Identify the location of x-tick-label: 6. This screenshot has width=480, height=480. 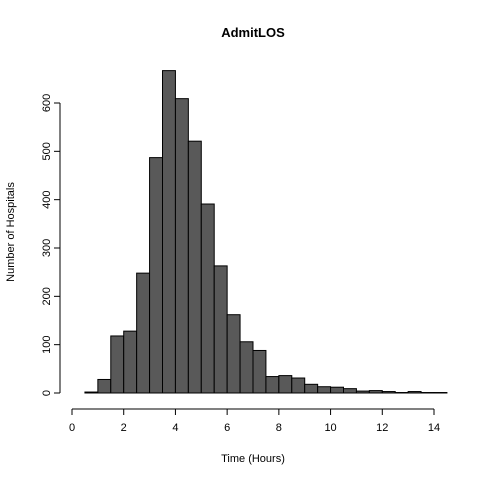
(227, 428).